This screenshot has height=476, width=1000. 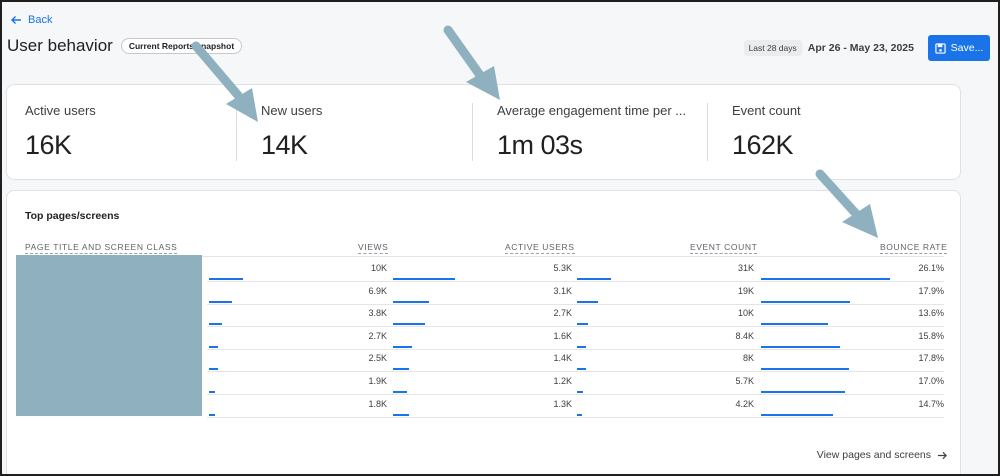 What do you see at coordinates (744, 381) in the screenshot?
I see `cell-event-count: 5.7K` at bounding box center [744, 381].